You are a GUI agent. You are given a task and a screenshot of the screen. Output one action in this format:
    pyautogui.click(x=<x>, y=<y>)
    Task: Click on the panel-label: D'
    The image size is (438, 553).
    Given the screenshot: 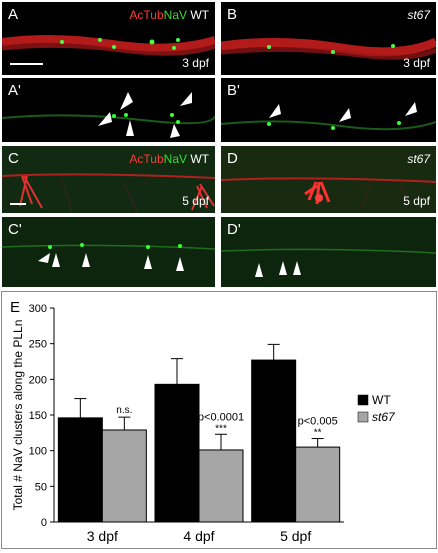 What is the action you would take?
    pyautogui.click(x=234, y=229)
    